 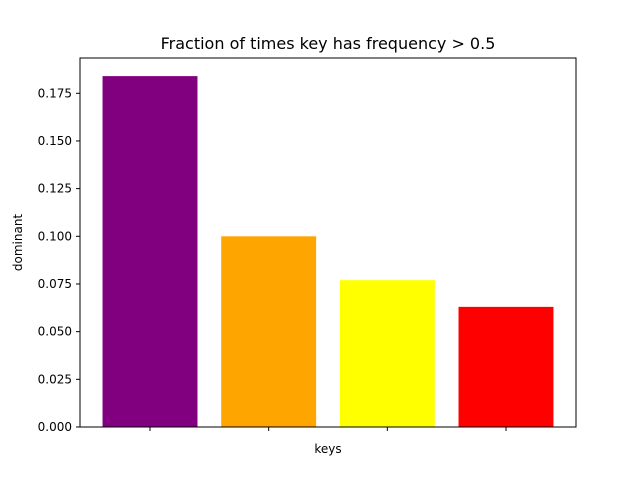 What do you see at coordinates (55, 189) in the screenshot?
I see `y-tick-label-5: 0.125` at bounding box center [55, 189].